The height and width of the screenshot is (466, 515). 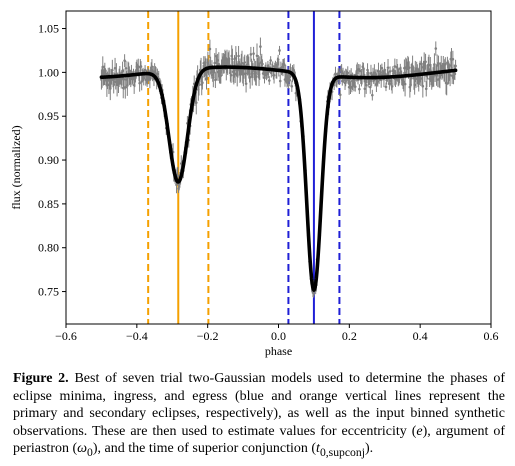 What do you see at coordinates (369, 448) in the screenshot?
I see `caption-text-4: ).` at bounding box center [369, 448].